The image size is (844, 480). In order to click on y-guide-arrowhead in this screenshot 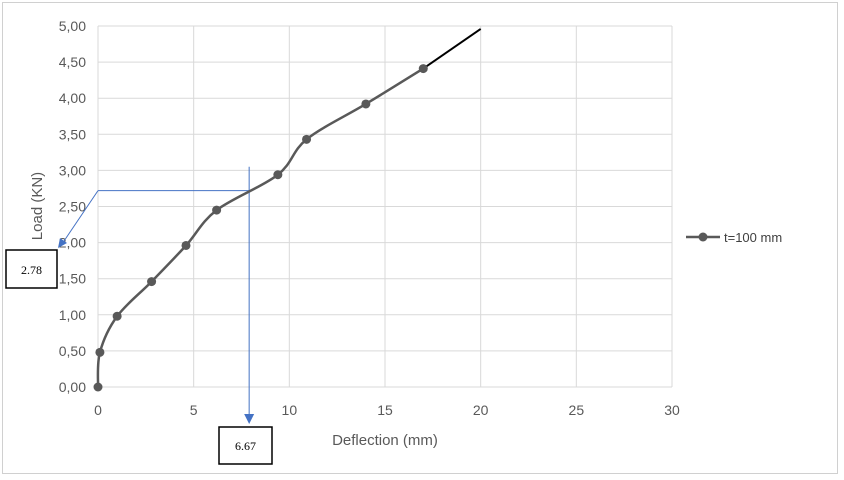, I will do `click(62, 243)`.